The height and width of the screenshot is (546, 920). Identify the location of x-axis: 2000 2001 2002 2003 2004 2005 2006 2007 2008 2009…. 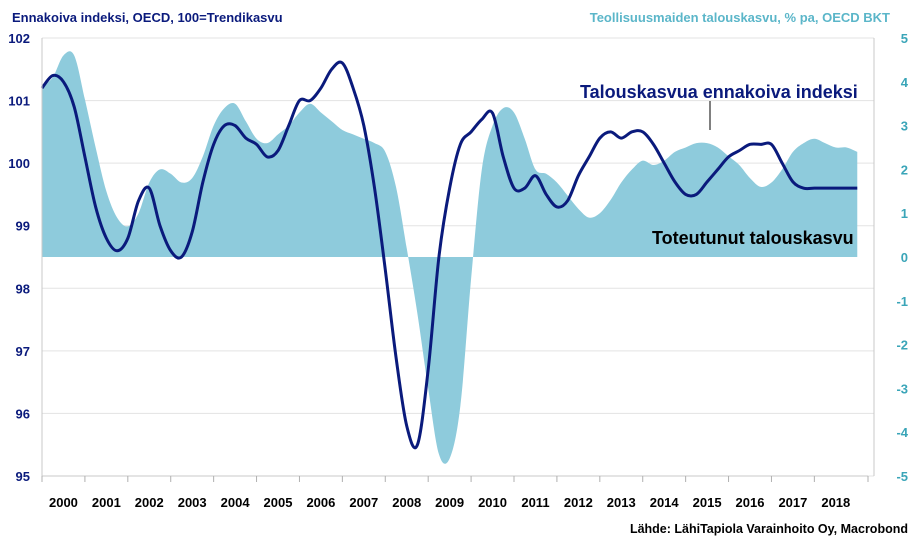
(455, 492).